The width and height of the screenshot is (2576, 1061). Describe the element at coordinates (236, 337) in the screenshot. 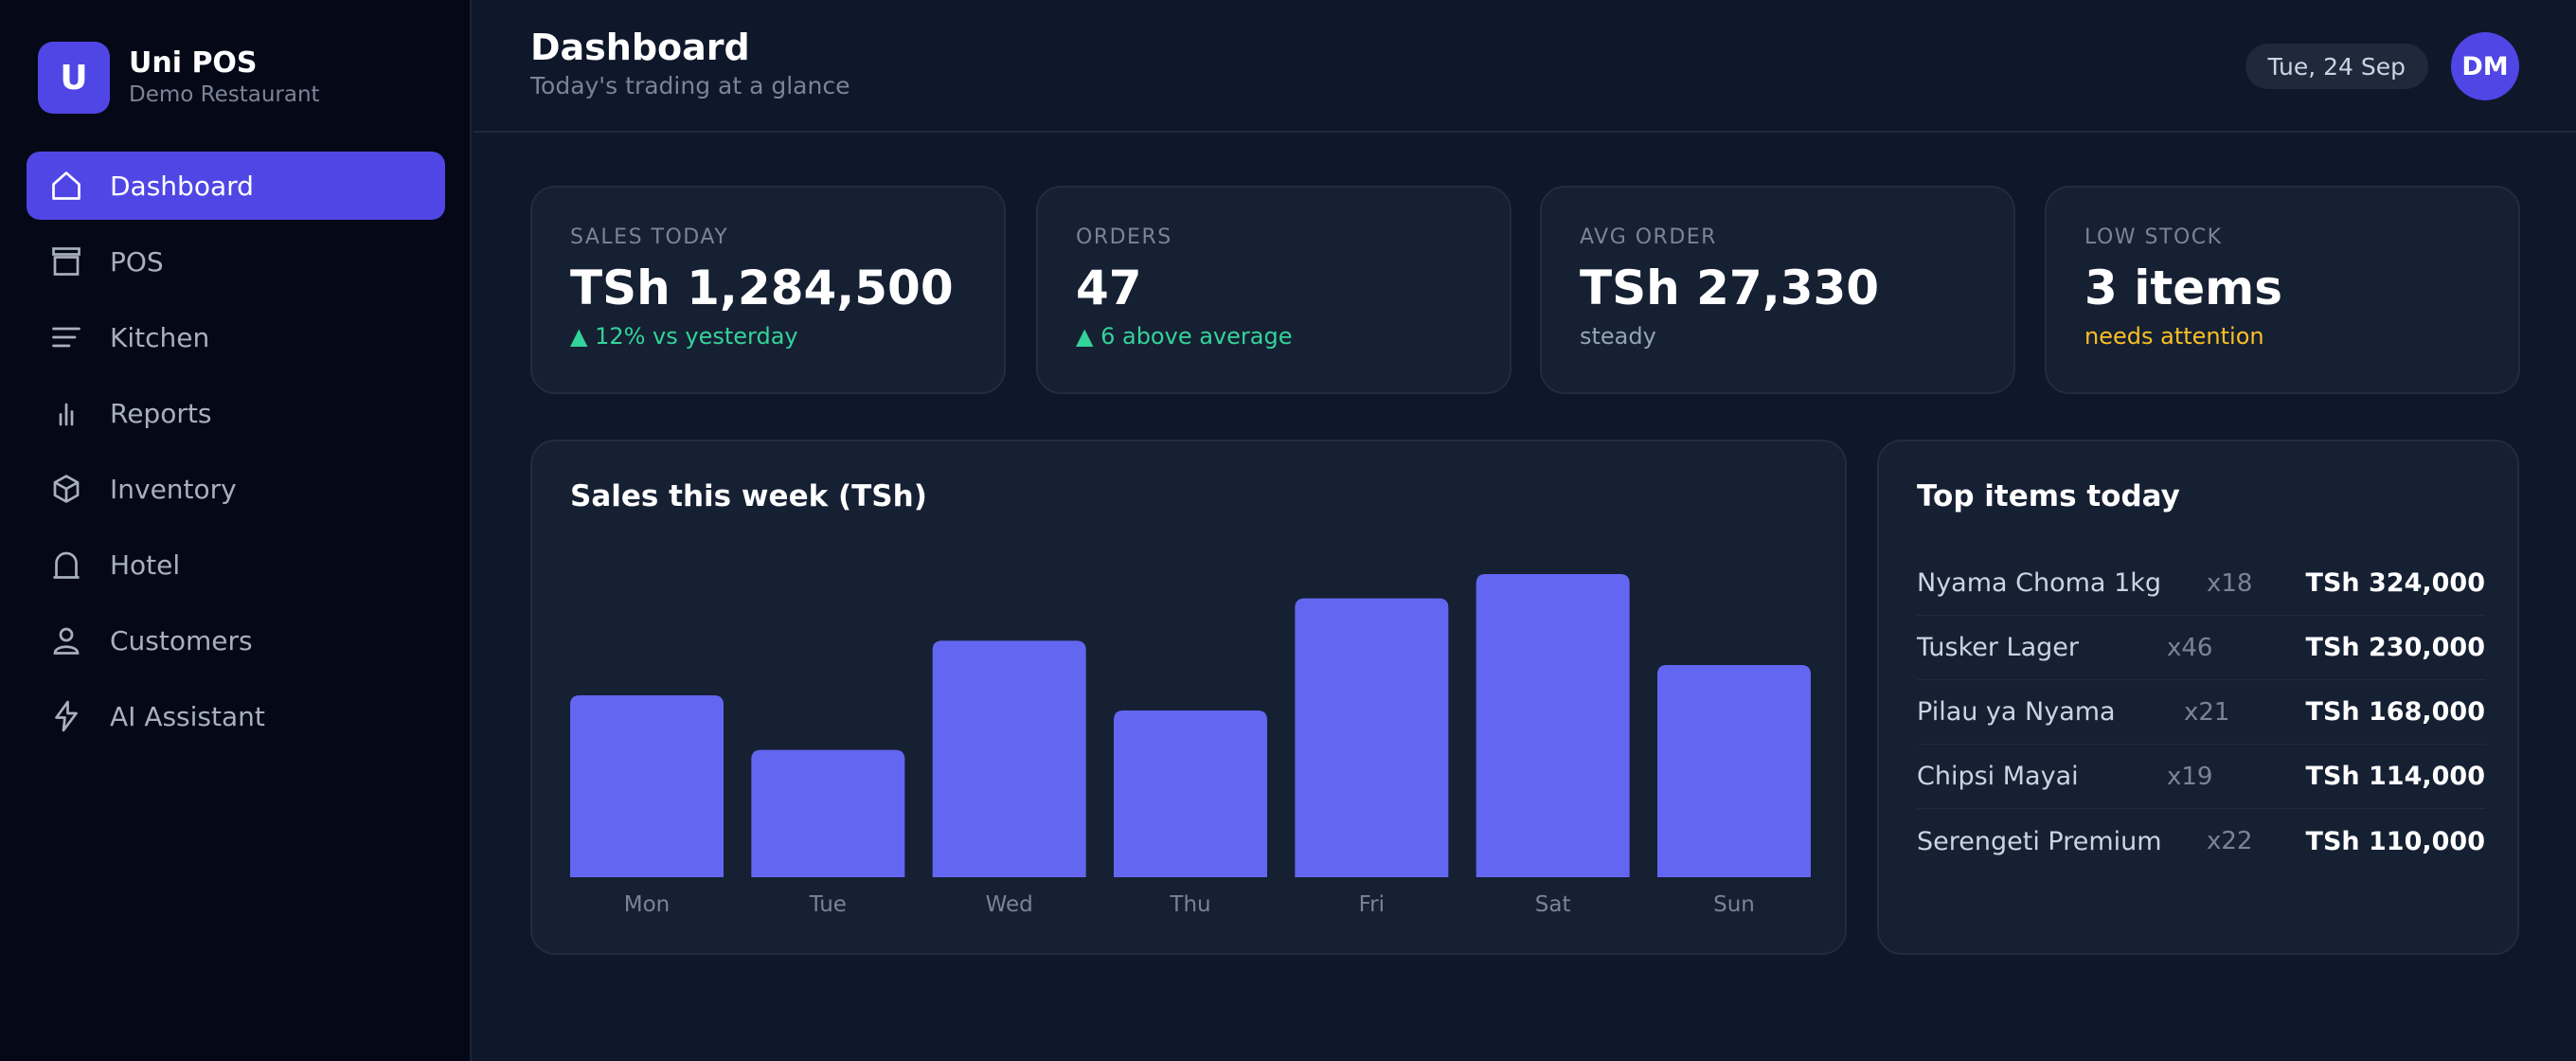

I see `sidebar-item-kitchen: Kitchen` at that location.